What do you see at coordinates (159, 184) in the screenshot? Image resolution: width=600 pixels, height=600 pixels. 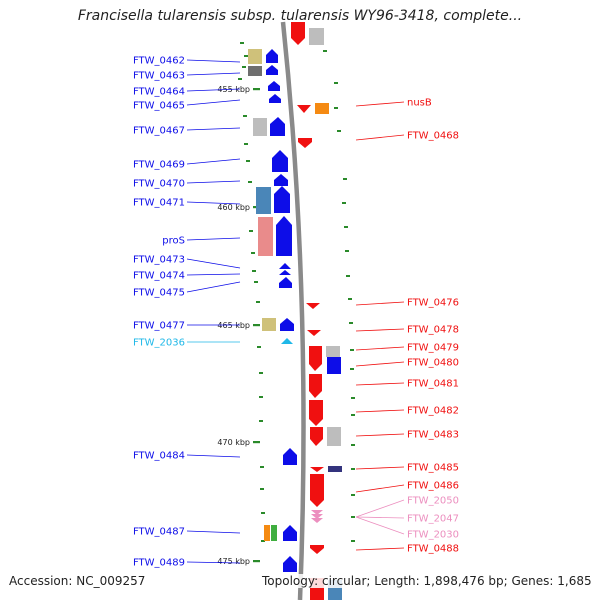 I see `gene-label-ftw-0470: FTW_0470` at bounding box center [159, 184].